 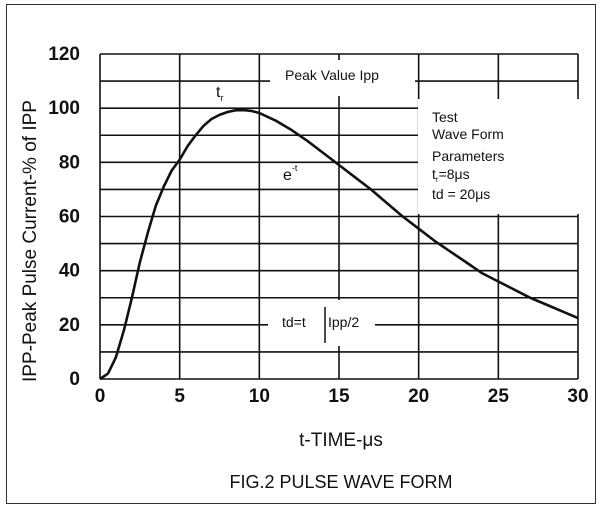 I want to click on x-tick-label: 30, so click(x=577, y=396).